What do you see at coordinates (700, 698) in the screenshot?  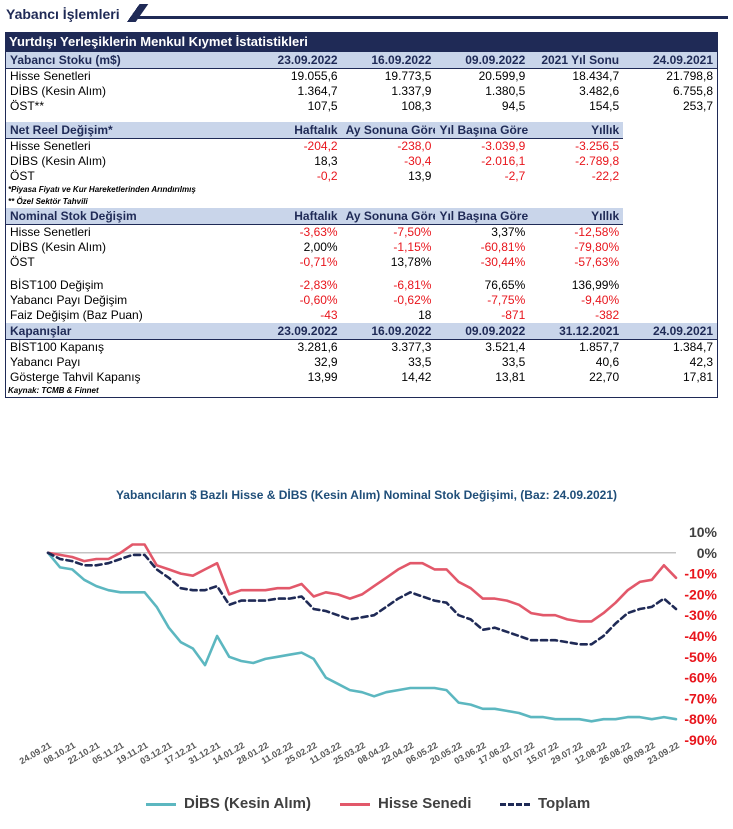 I see `y-tick-label: -70%` at bounding box center [700, 698].